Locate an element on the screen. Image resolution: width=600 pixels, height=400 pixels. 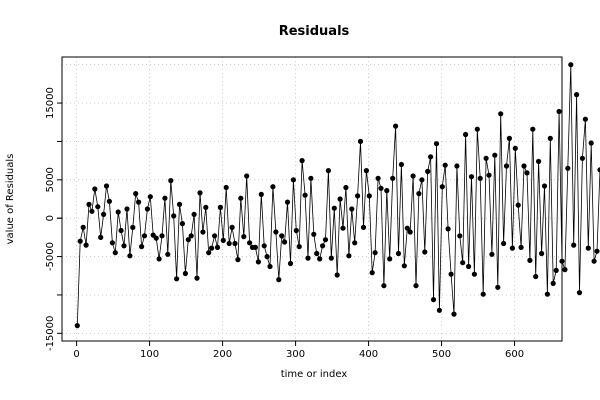
x-axis: 0 100 200 300 400 500 600 is located at coordinates (298, 350).